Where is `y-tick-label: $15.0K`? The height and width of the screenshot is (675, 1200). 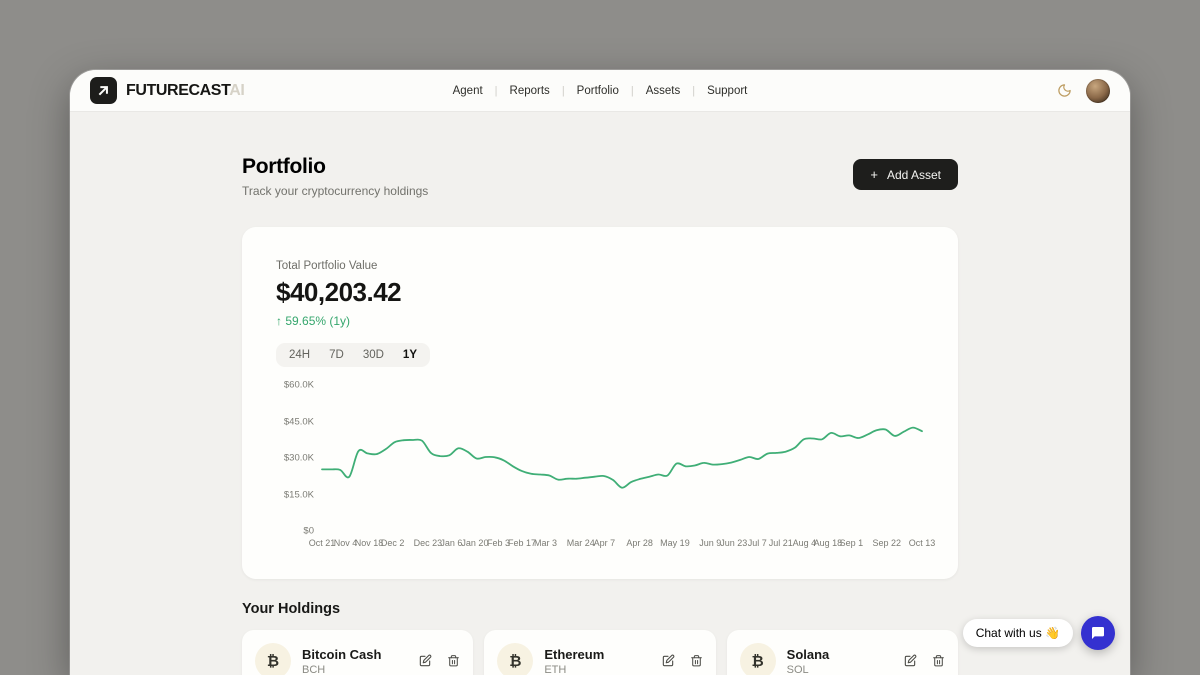 y-tick-label: $15.0K is located at coordinates (298, 494).